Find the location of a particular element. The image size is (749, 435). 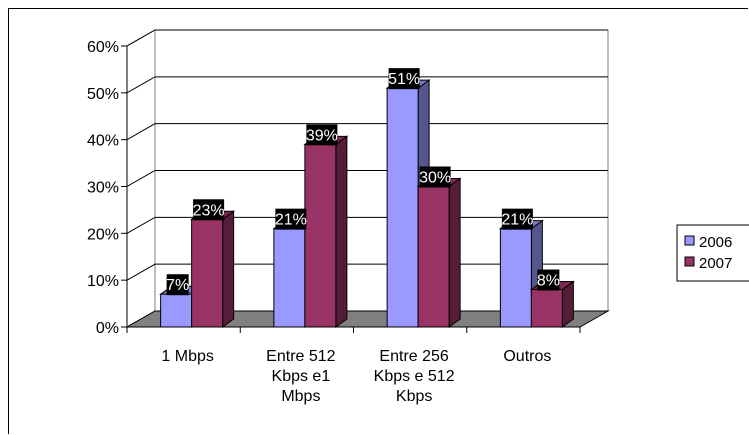

x-tick-label: Kbps e 512 is located at coordinates (414, 376).